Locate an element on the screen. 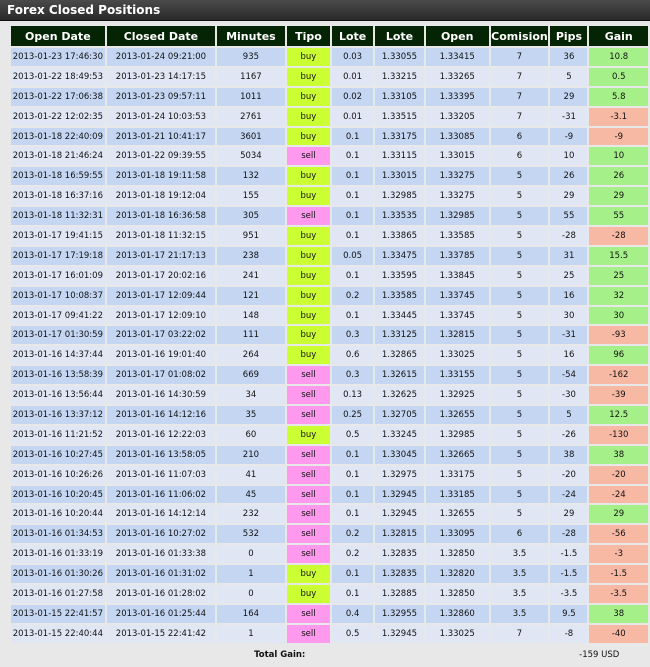  cell-lote-price: 1.33215 is located at coordinates (399, 76).